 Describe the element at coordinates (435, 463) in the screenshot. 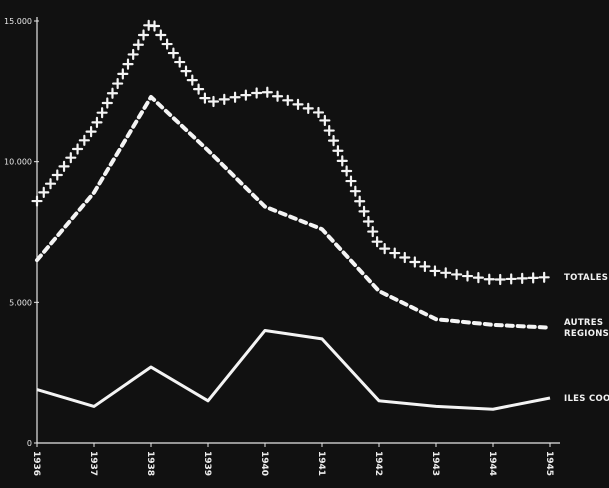

I see `x-tick-label: 1943` at that location.